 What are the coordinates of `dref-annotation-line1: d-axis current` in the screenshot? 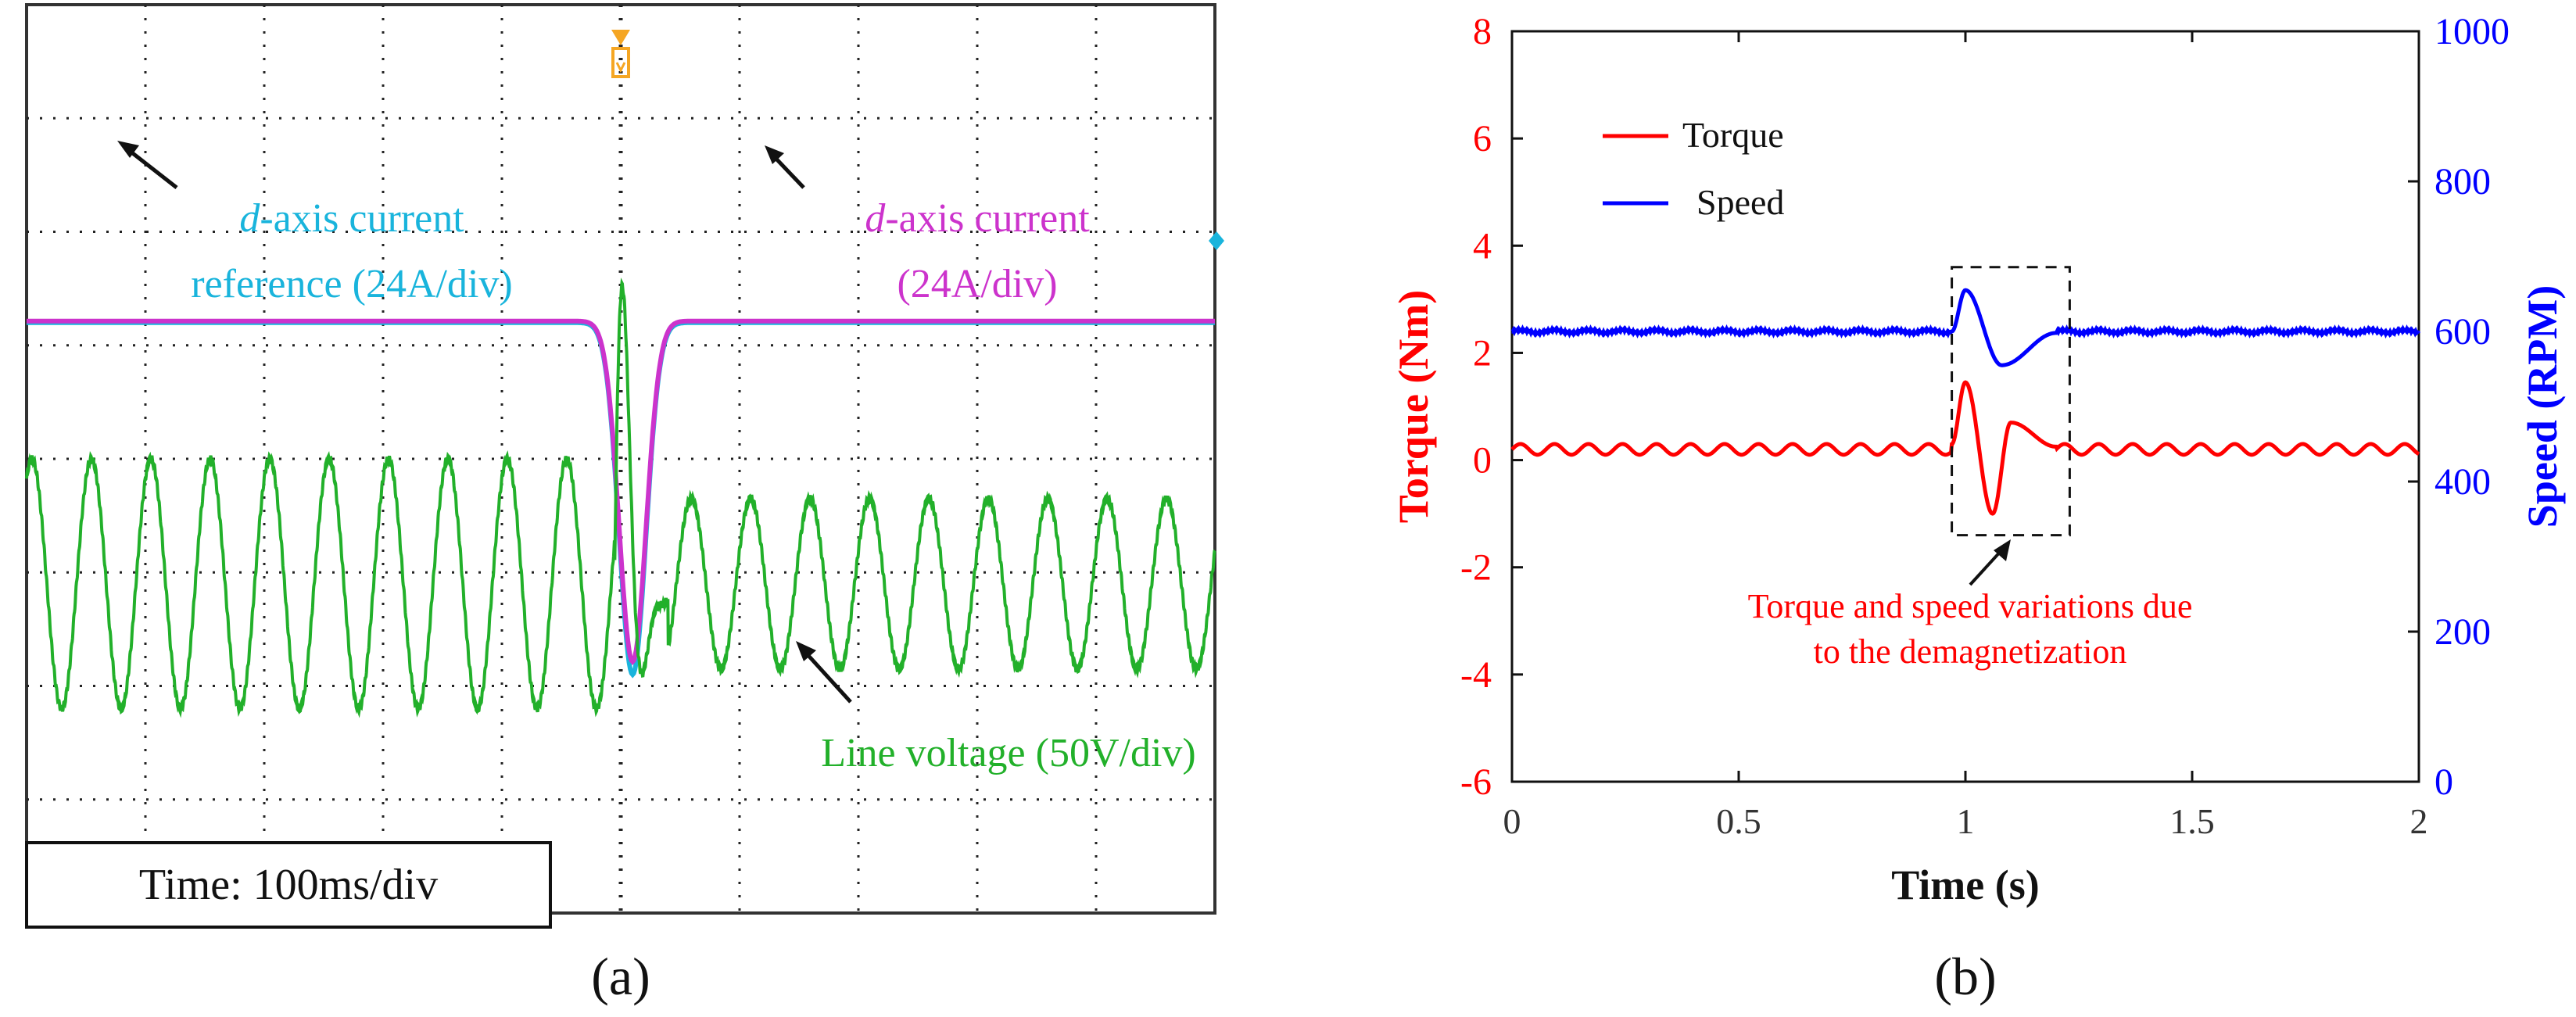 It's located at (351, 218).